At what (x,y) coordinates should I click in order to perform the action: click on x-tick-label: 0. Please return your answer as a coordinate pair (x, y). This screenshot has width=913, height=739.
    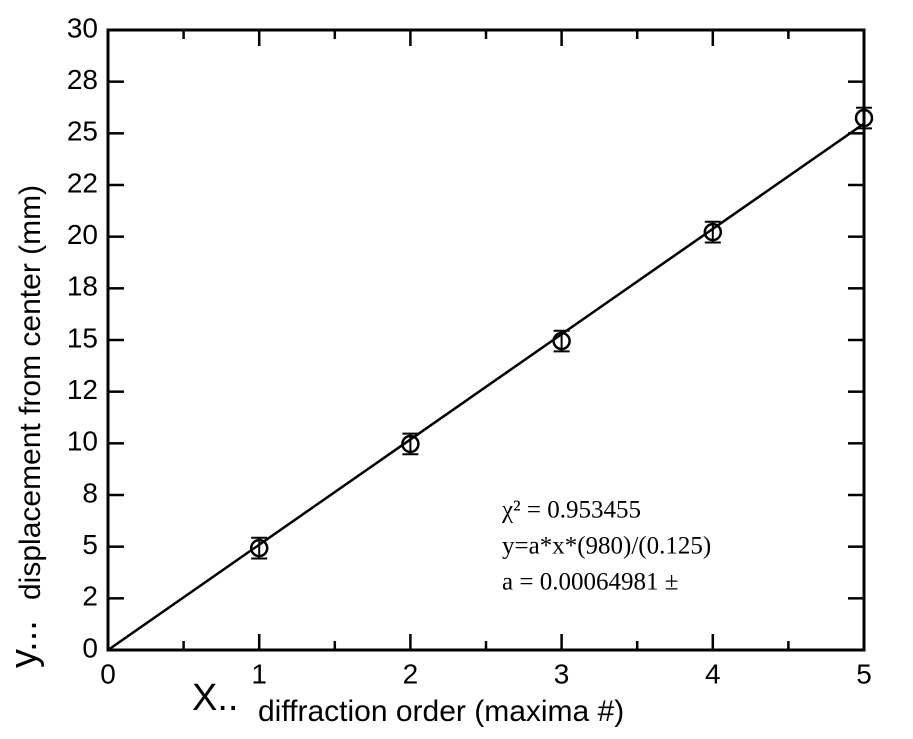
    Looking at the image, I should click on (108, 673).